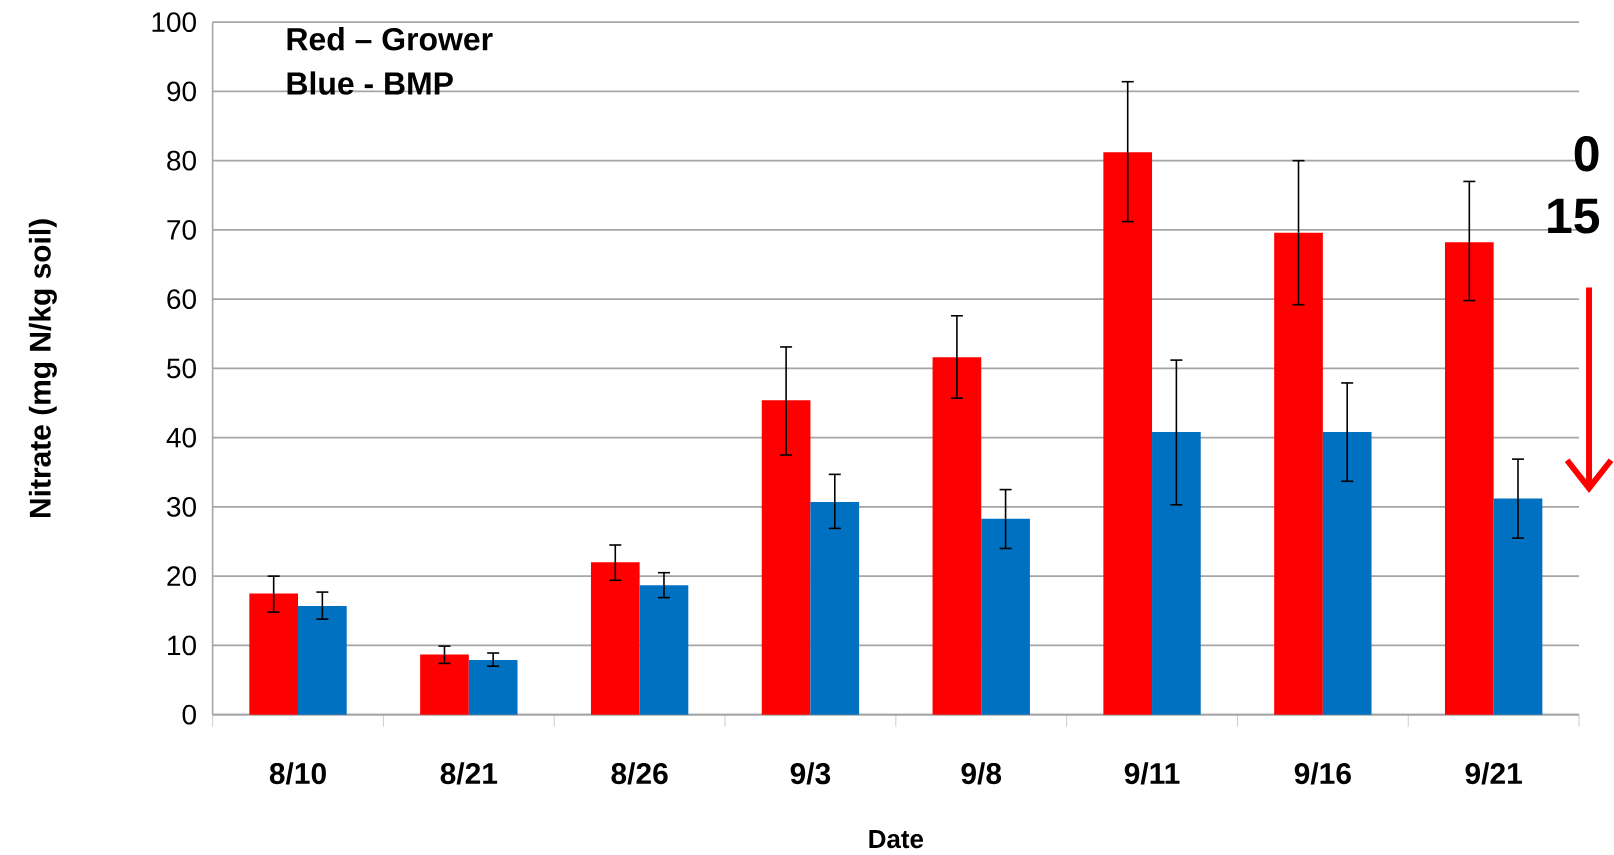  Describe the element at coordinates (42, 368) in the screenshot. I see `y-axis-title: Nitrate (mg N/kg soil)` at that location.